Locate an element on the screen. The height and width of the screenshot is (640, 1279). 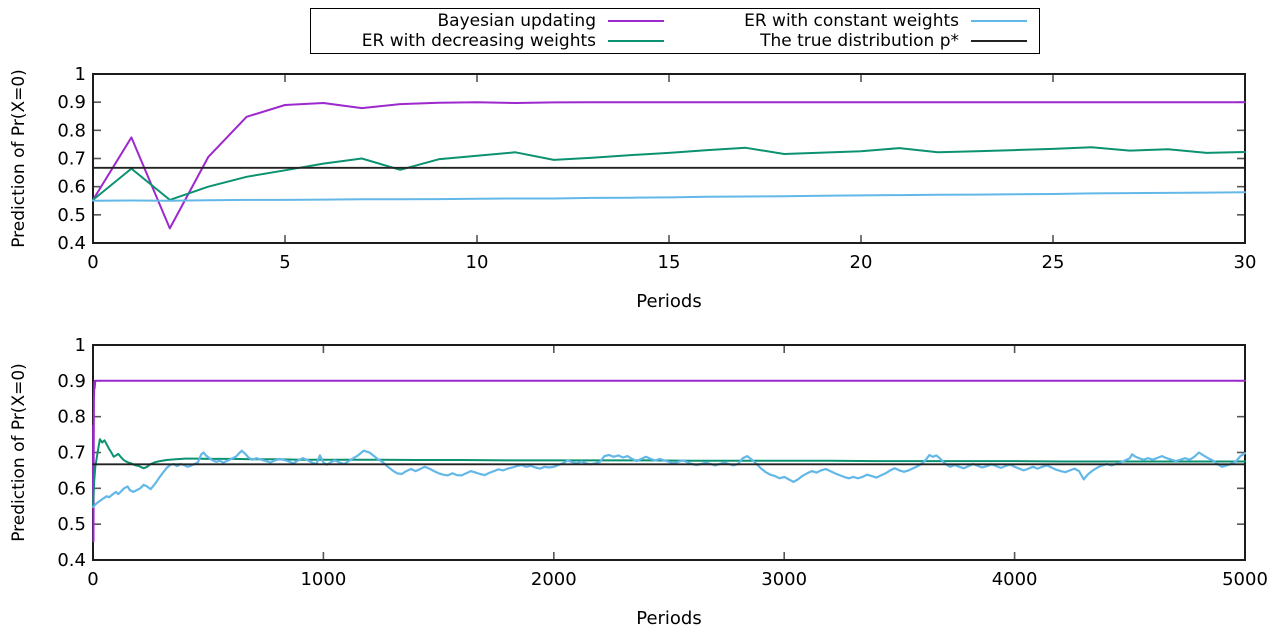
x-tick-label: 25 is located at coordinates (1053, 262).